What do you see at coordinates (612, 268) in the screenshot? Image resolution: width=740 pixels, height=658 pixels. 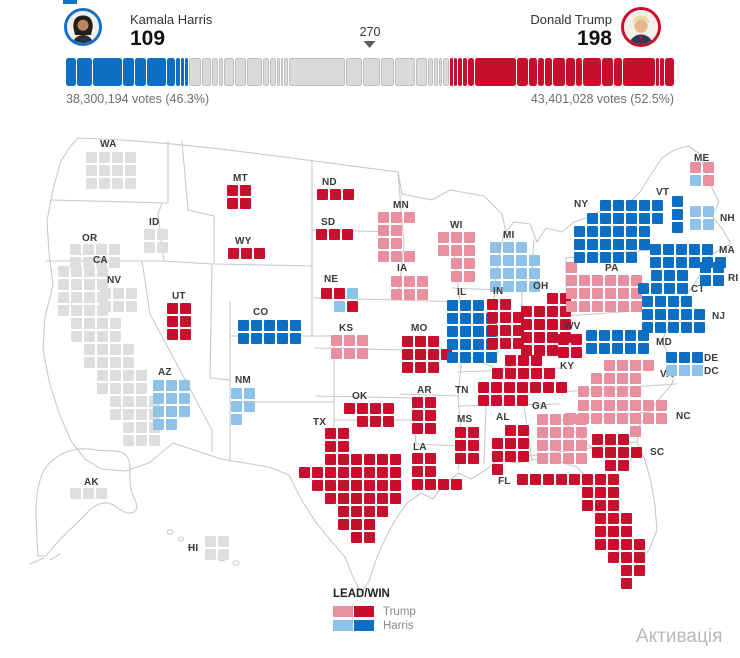 I see `state-PA-label: PA` at bounding box center [612, 268].